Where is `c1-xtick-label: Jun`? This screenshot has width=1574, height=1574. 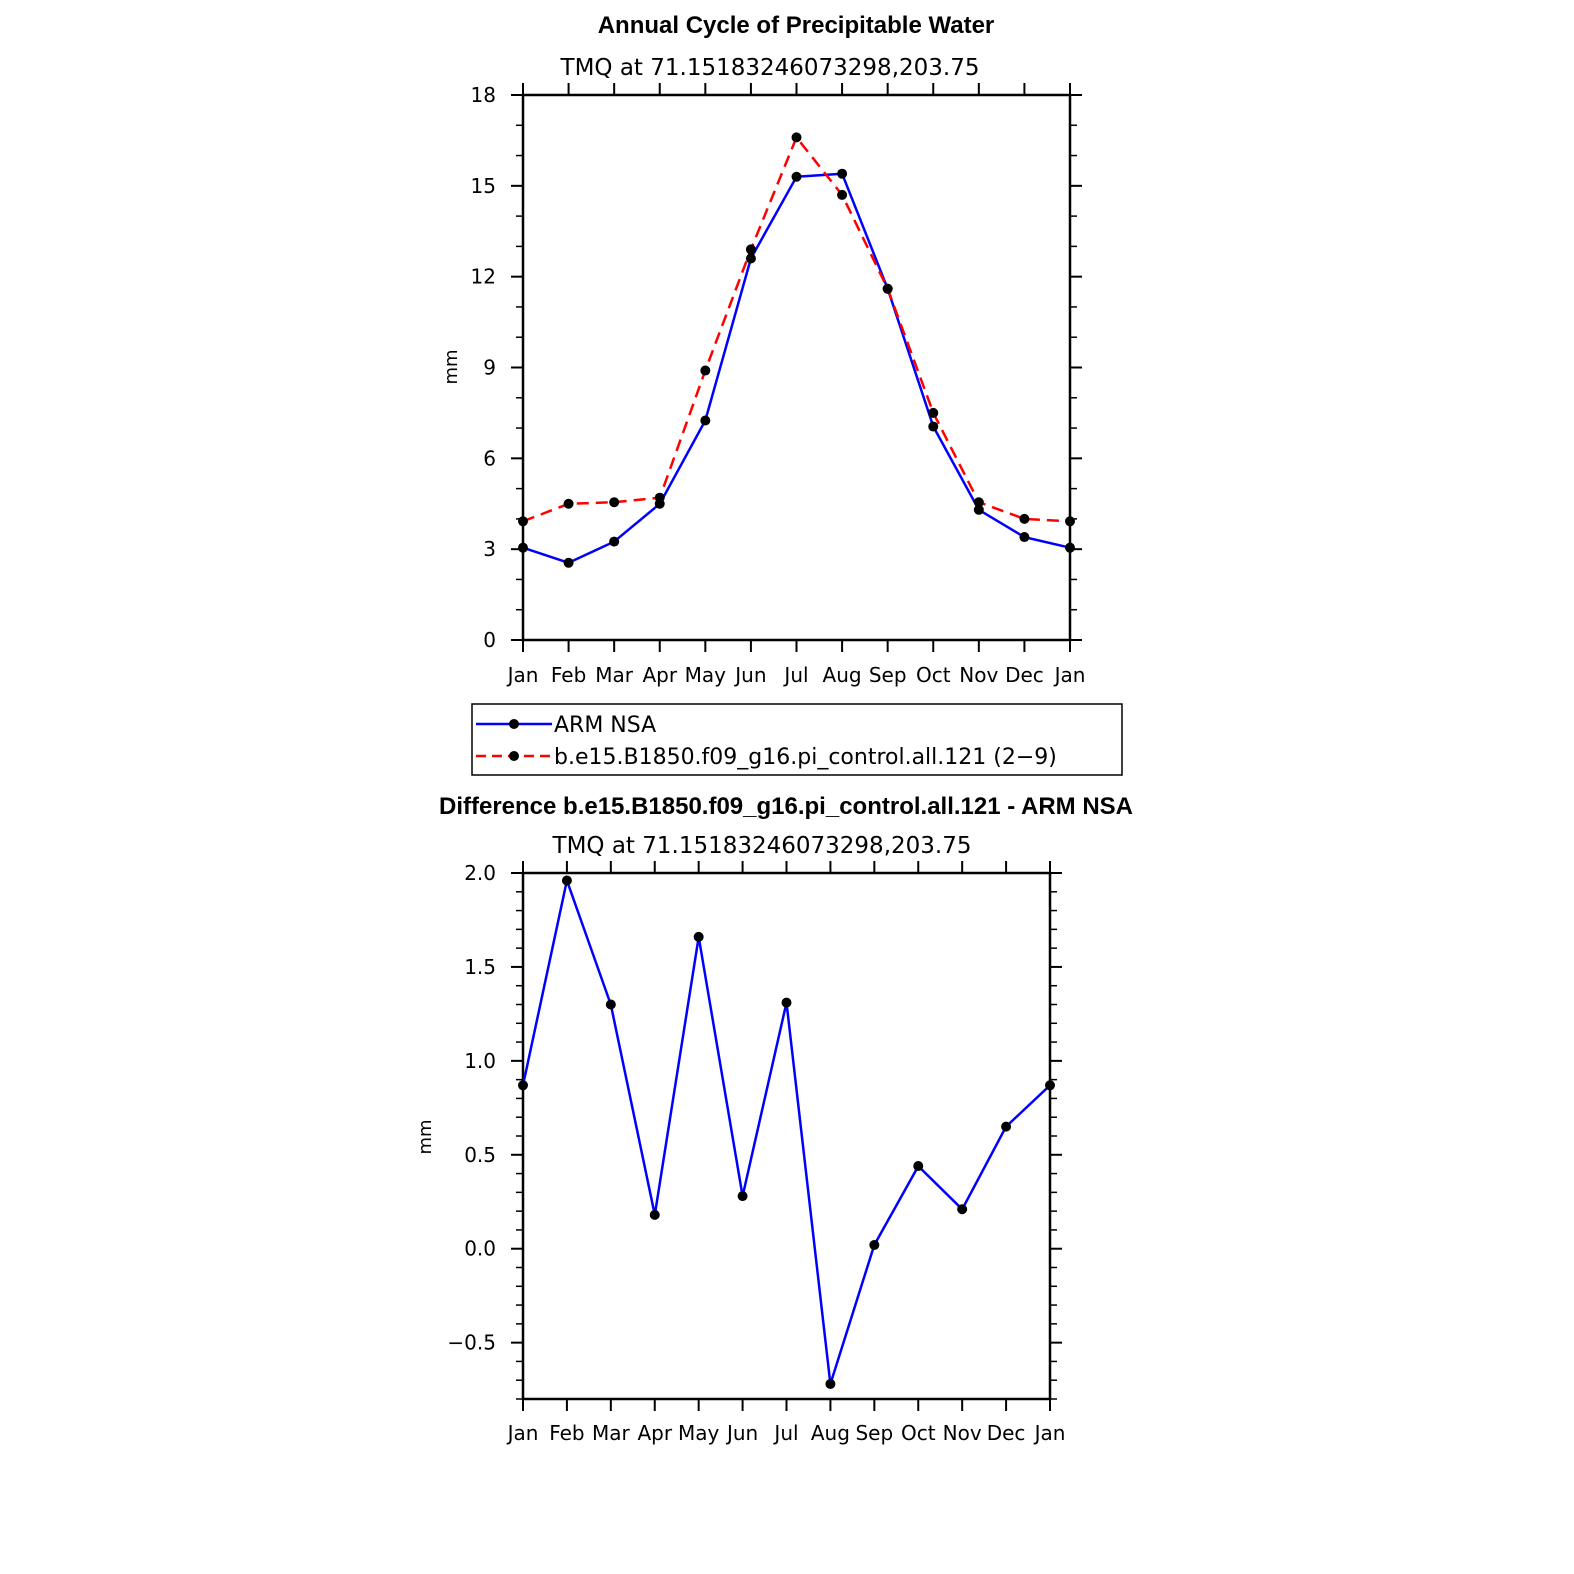 c1-xtick-label: Jun is located at coordinates (749, 675).